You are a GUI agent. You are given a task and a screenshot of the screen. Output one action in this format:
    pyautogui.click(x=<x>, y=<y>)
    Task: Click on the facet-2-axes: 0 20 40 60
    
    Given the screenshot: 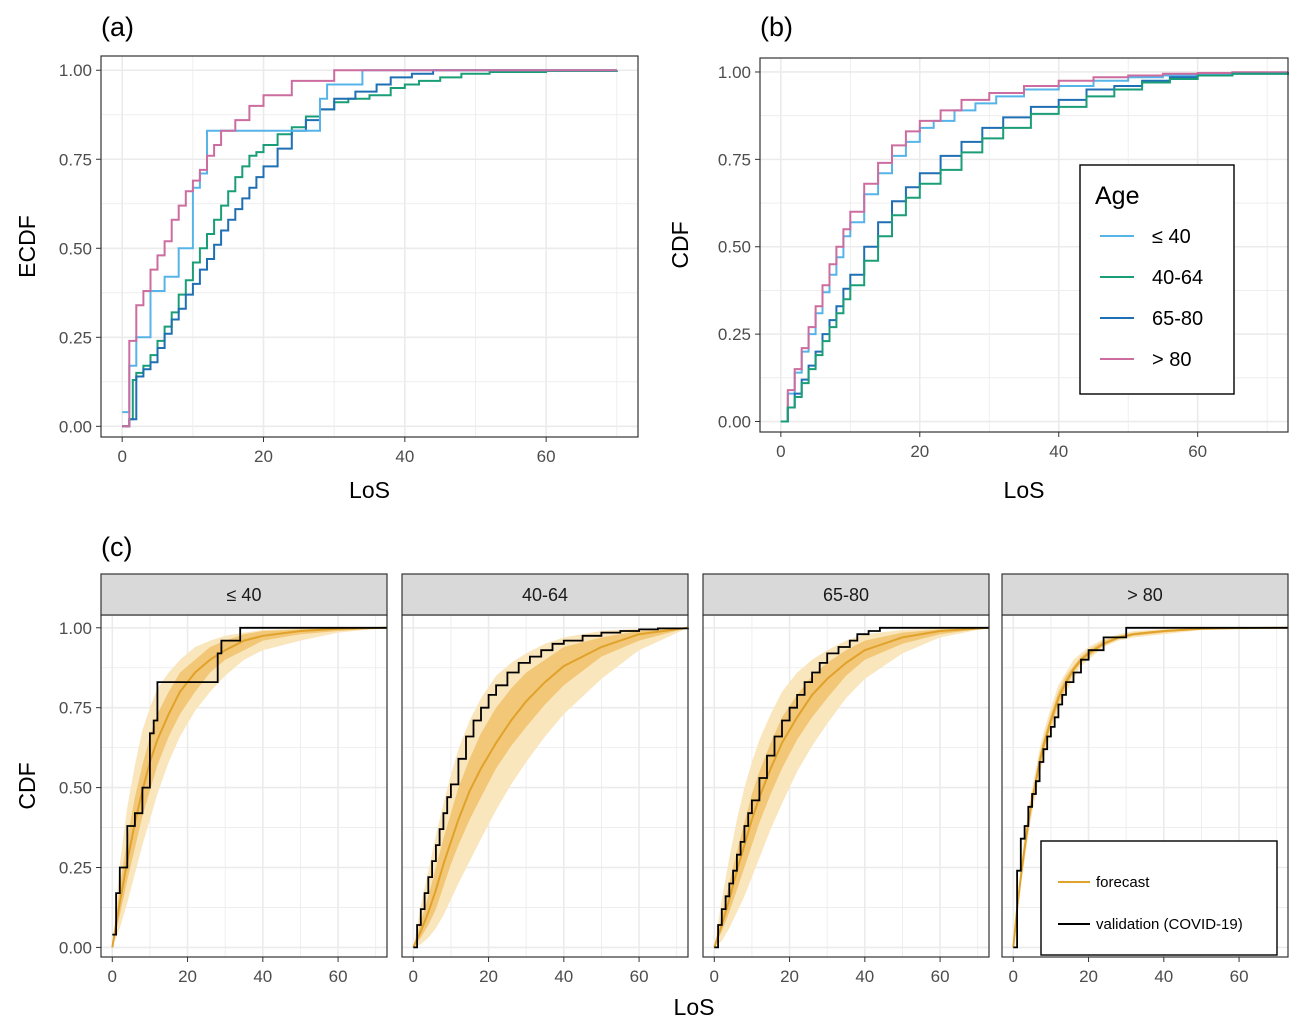 What is the action you would take?
    pyautogui.click(x=846, y=800)
    